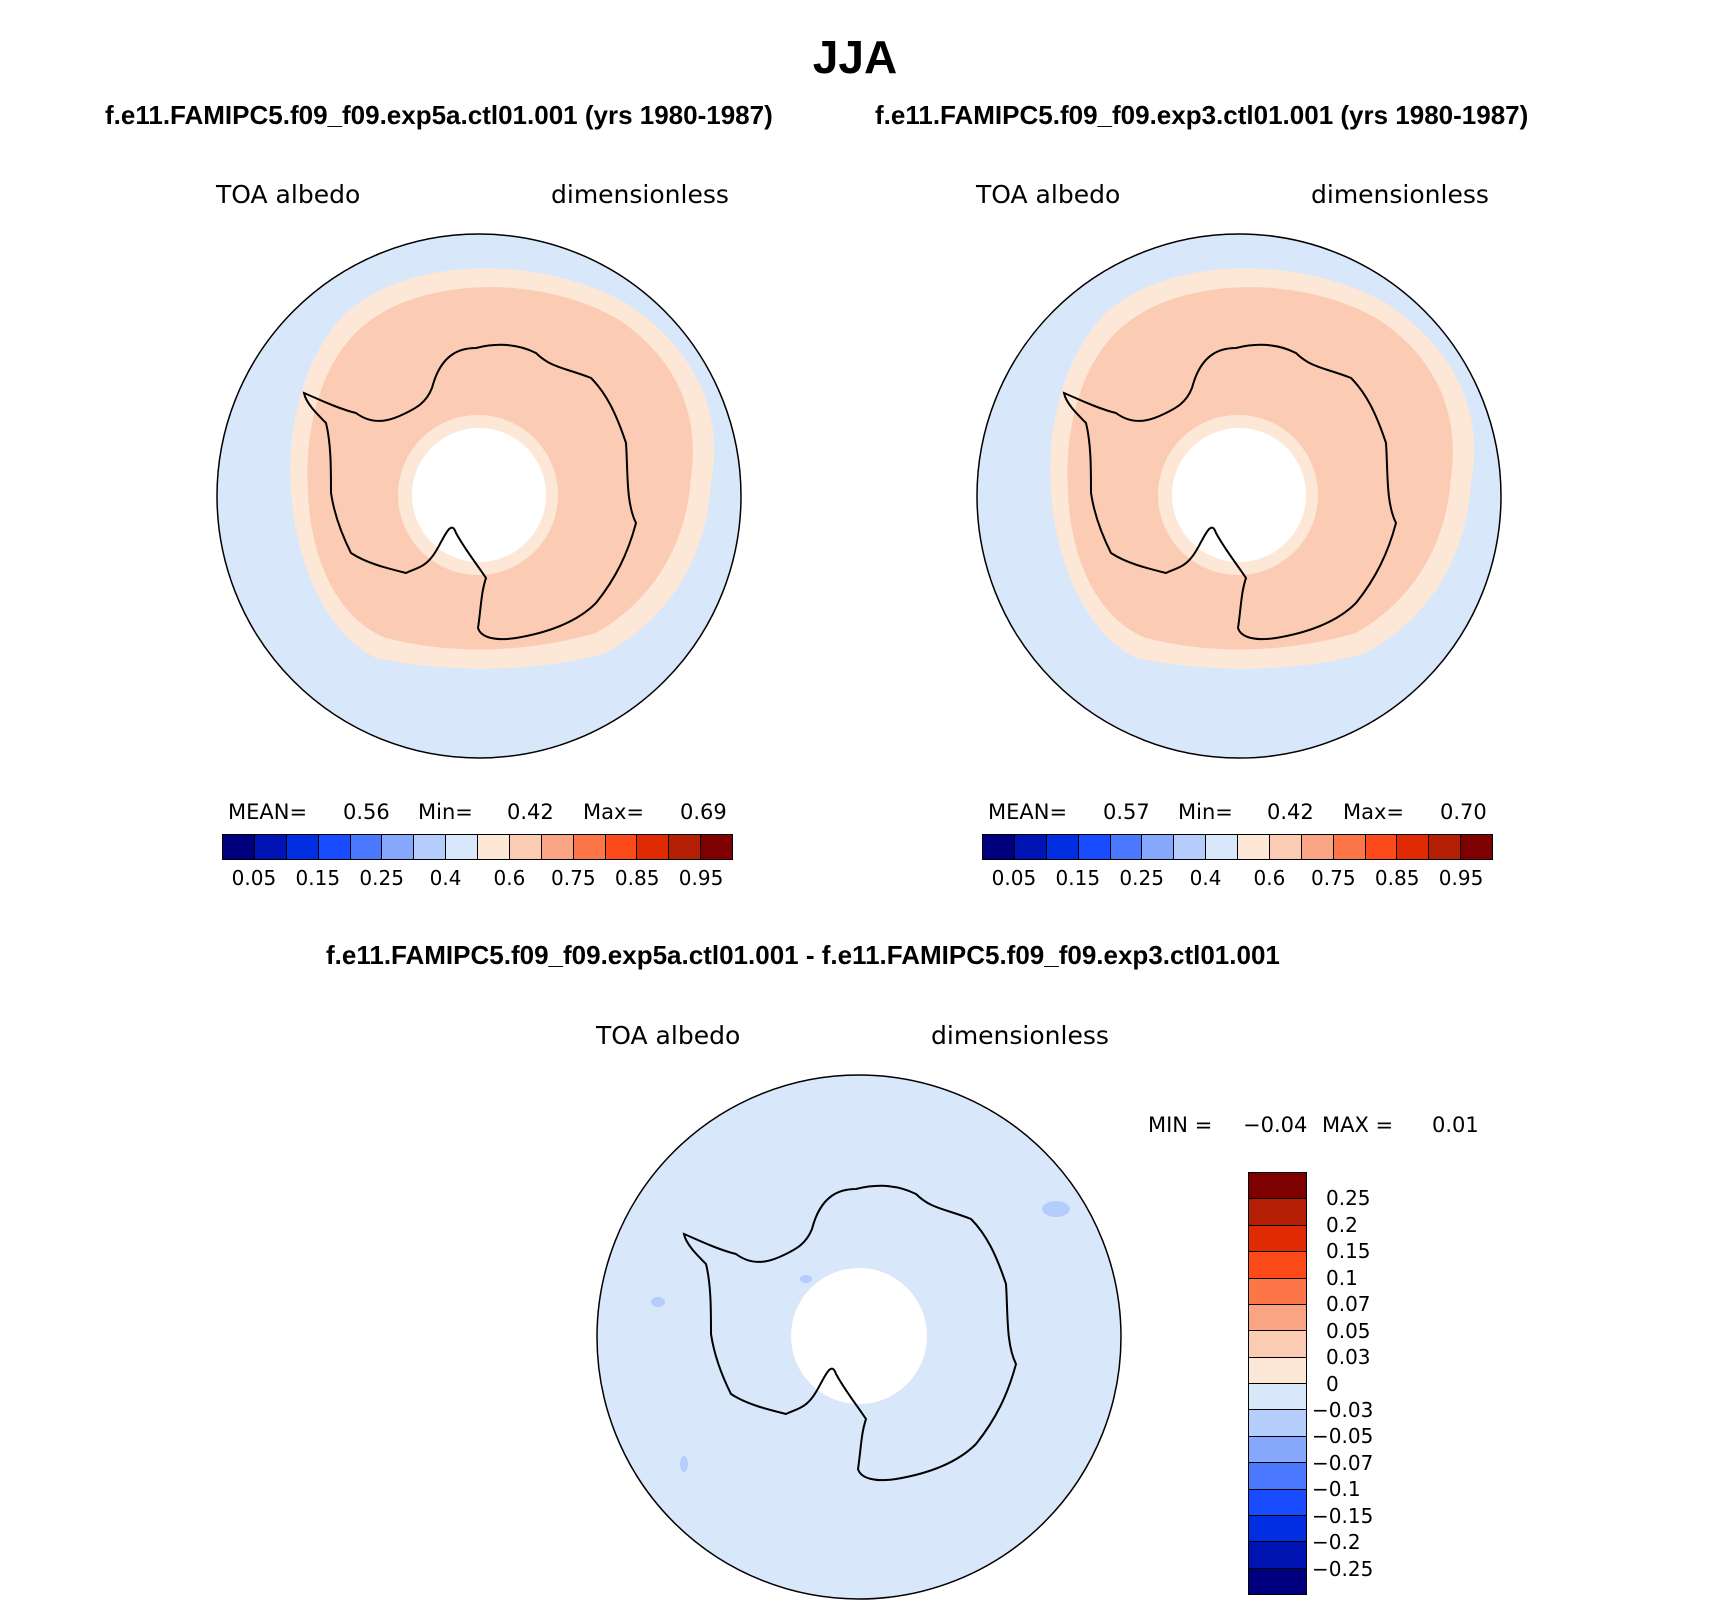 This screenshot has width=1710, height=1601. Describe the element at coordinates (1332, 1383) in the screenshot. I see `colorbar-tick-label: 0` at that location.